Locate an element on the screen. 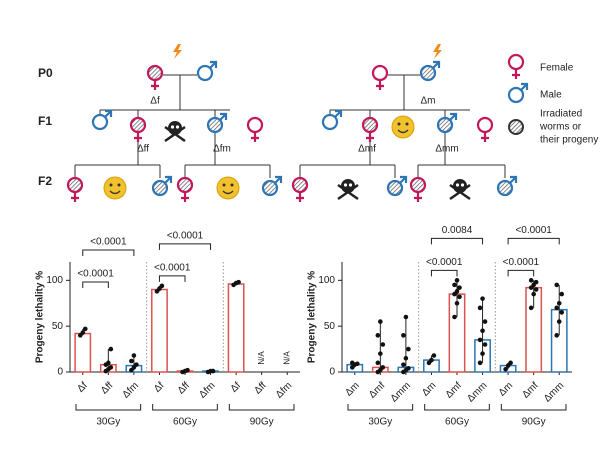  x-tick-label: Δf is located at coordinates (82, 387).